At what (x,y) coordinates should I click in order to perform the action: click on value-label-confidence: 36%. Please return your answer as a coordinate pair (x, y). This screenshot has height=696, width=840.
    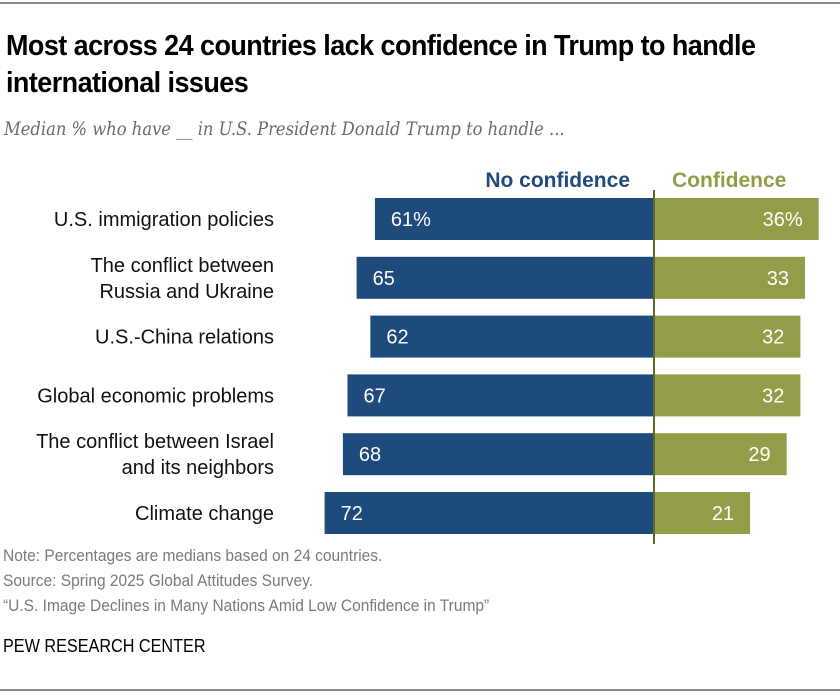
    Looking at the image, I should click on (783, 220).